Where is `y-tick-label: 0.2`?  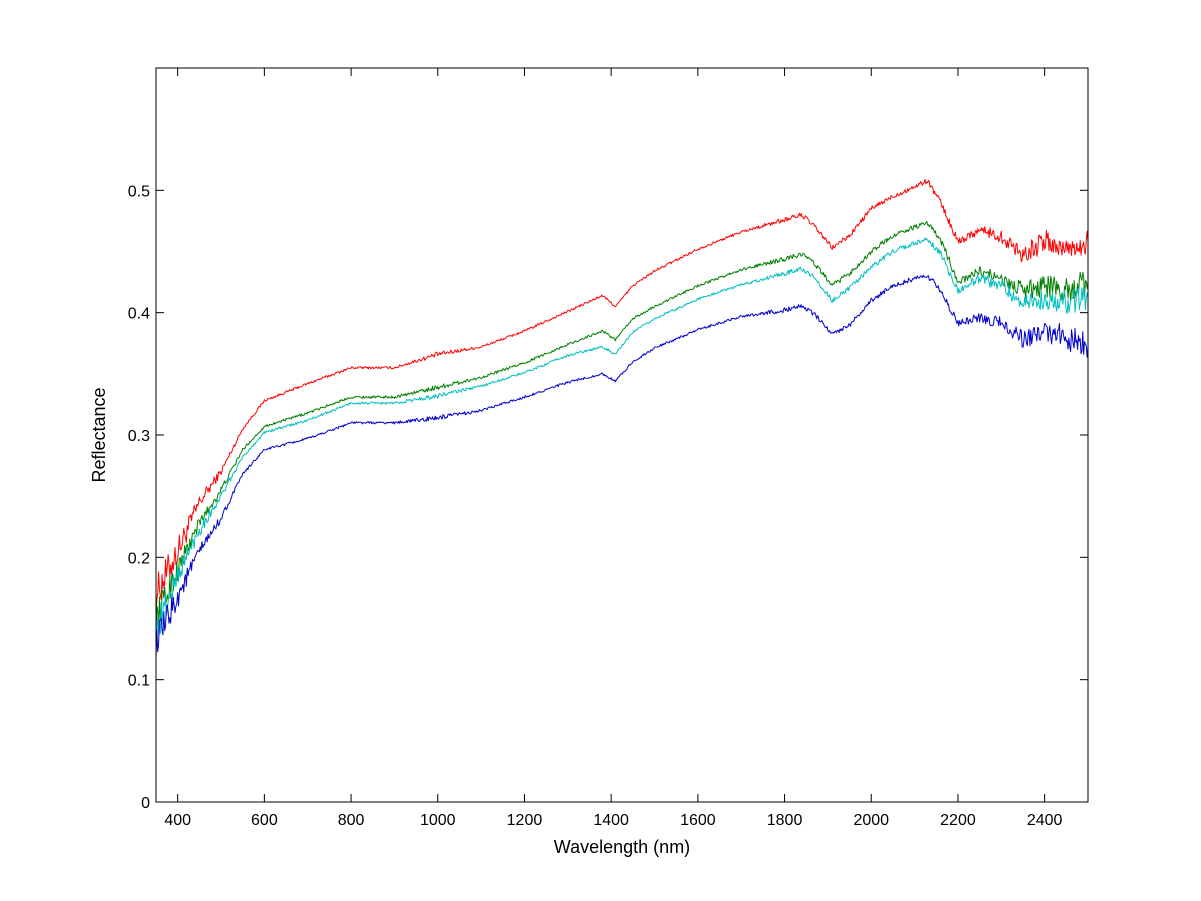
y-tick-label: 0.2 is located at coordinates (139, 558).